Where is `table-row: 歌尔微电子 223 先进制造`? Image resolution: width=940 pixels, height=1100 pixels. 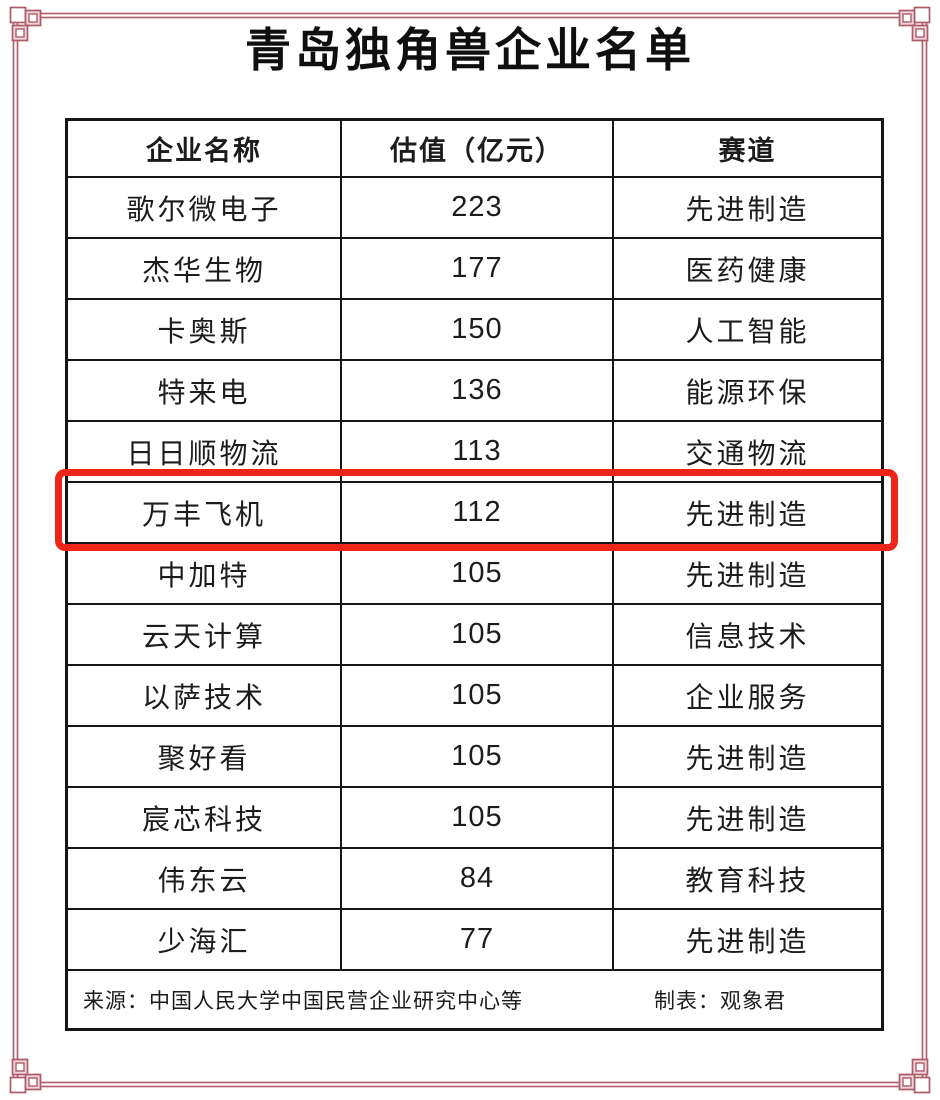
table-row: 歌尔微电子 223 先进制造 is located at coordinates (474, 206).